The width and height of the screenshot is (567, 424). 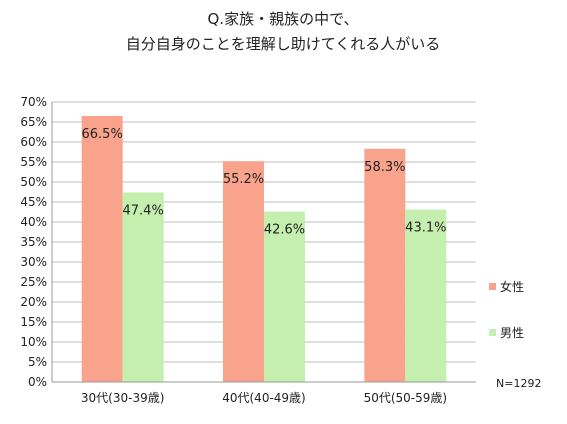 I want to click on data-label-male-2: 43.1%, so click(x=425, y=228).